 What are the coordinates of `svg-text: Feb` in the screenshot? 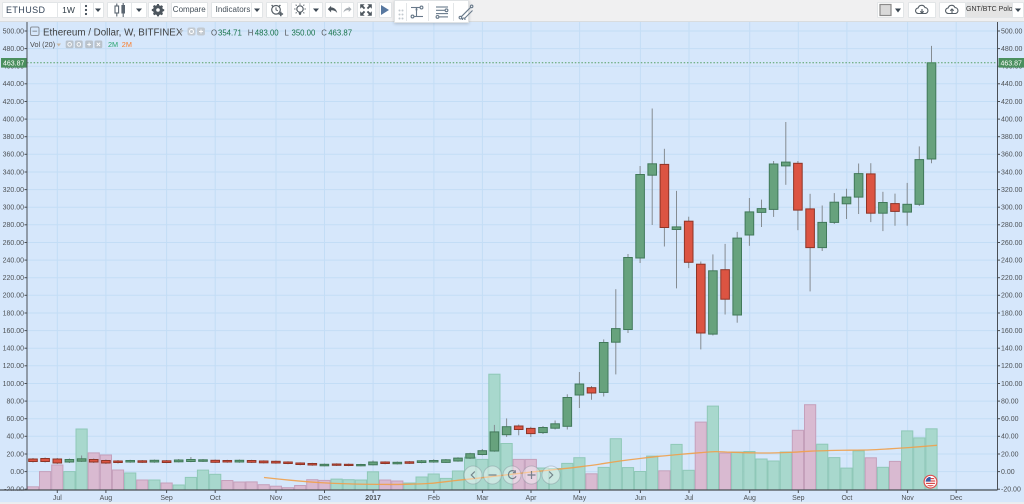 It's located at (434, 498).